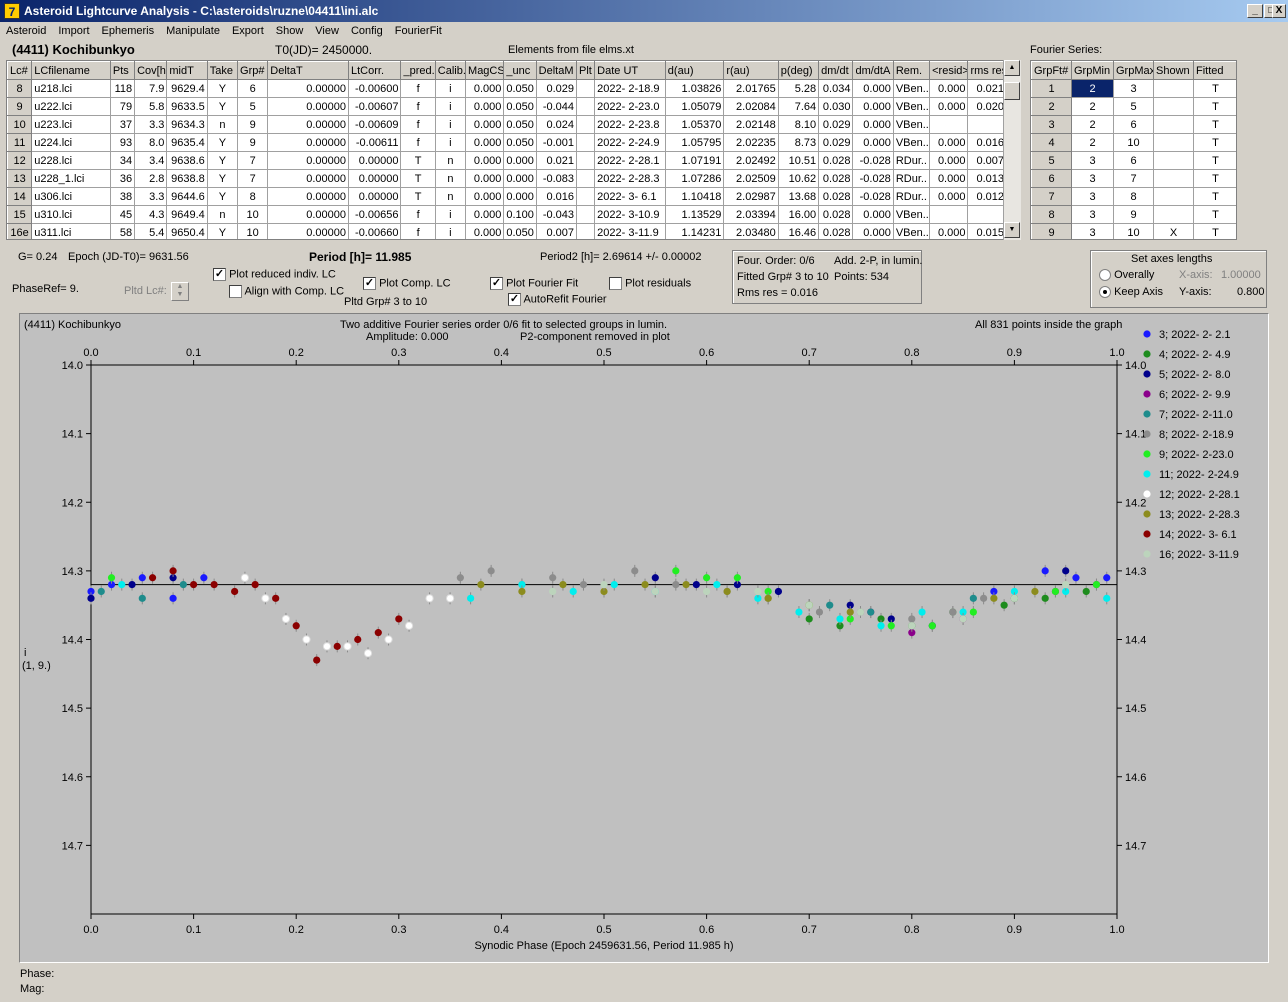  Describe the element at coordinates (751, 88) in the screenshot. I see `table-cell: 2.01765` at that location.